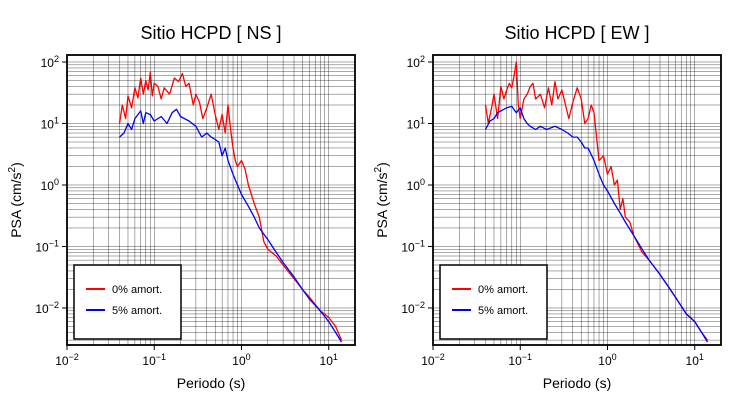 The height and width of the screenshot is (400, 730). What do you see at coordinates (576, 33) in the screenshot?
I see `chart-title: Sitio HCPD [ EW ]` at bounding box center [576, 33].